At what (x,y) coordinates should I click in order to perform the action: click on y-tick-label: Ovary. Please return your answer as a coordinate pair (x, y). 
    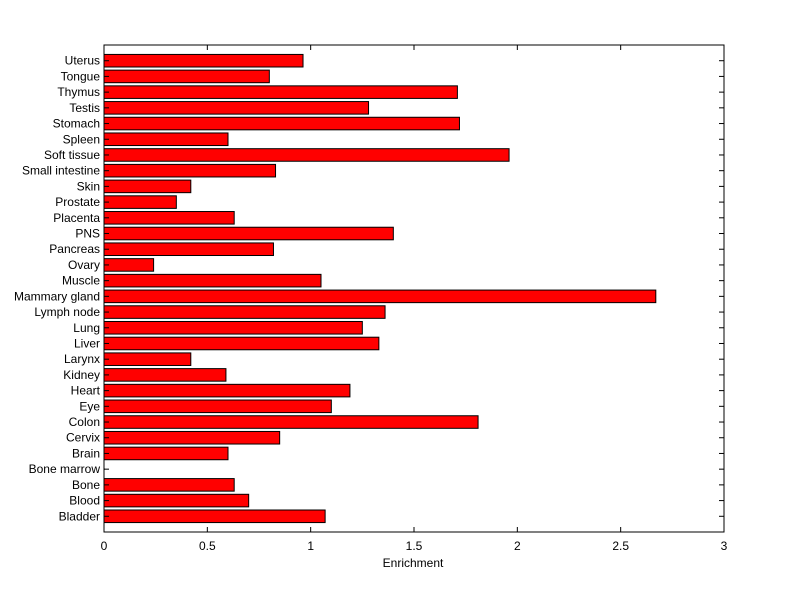
    Looking at the image, I should click on (84, 265).